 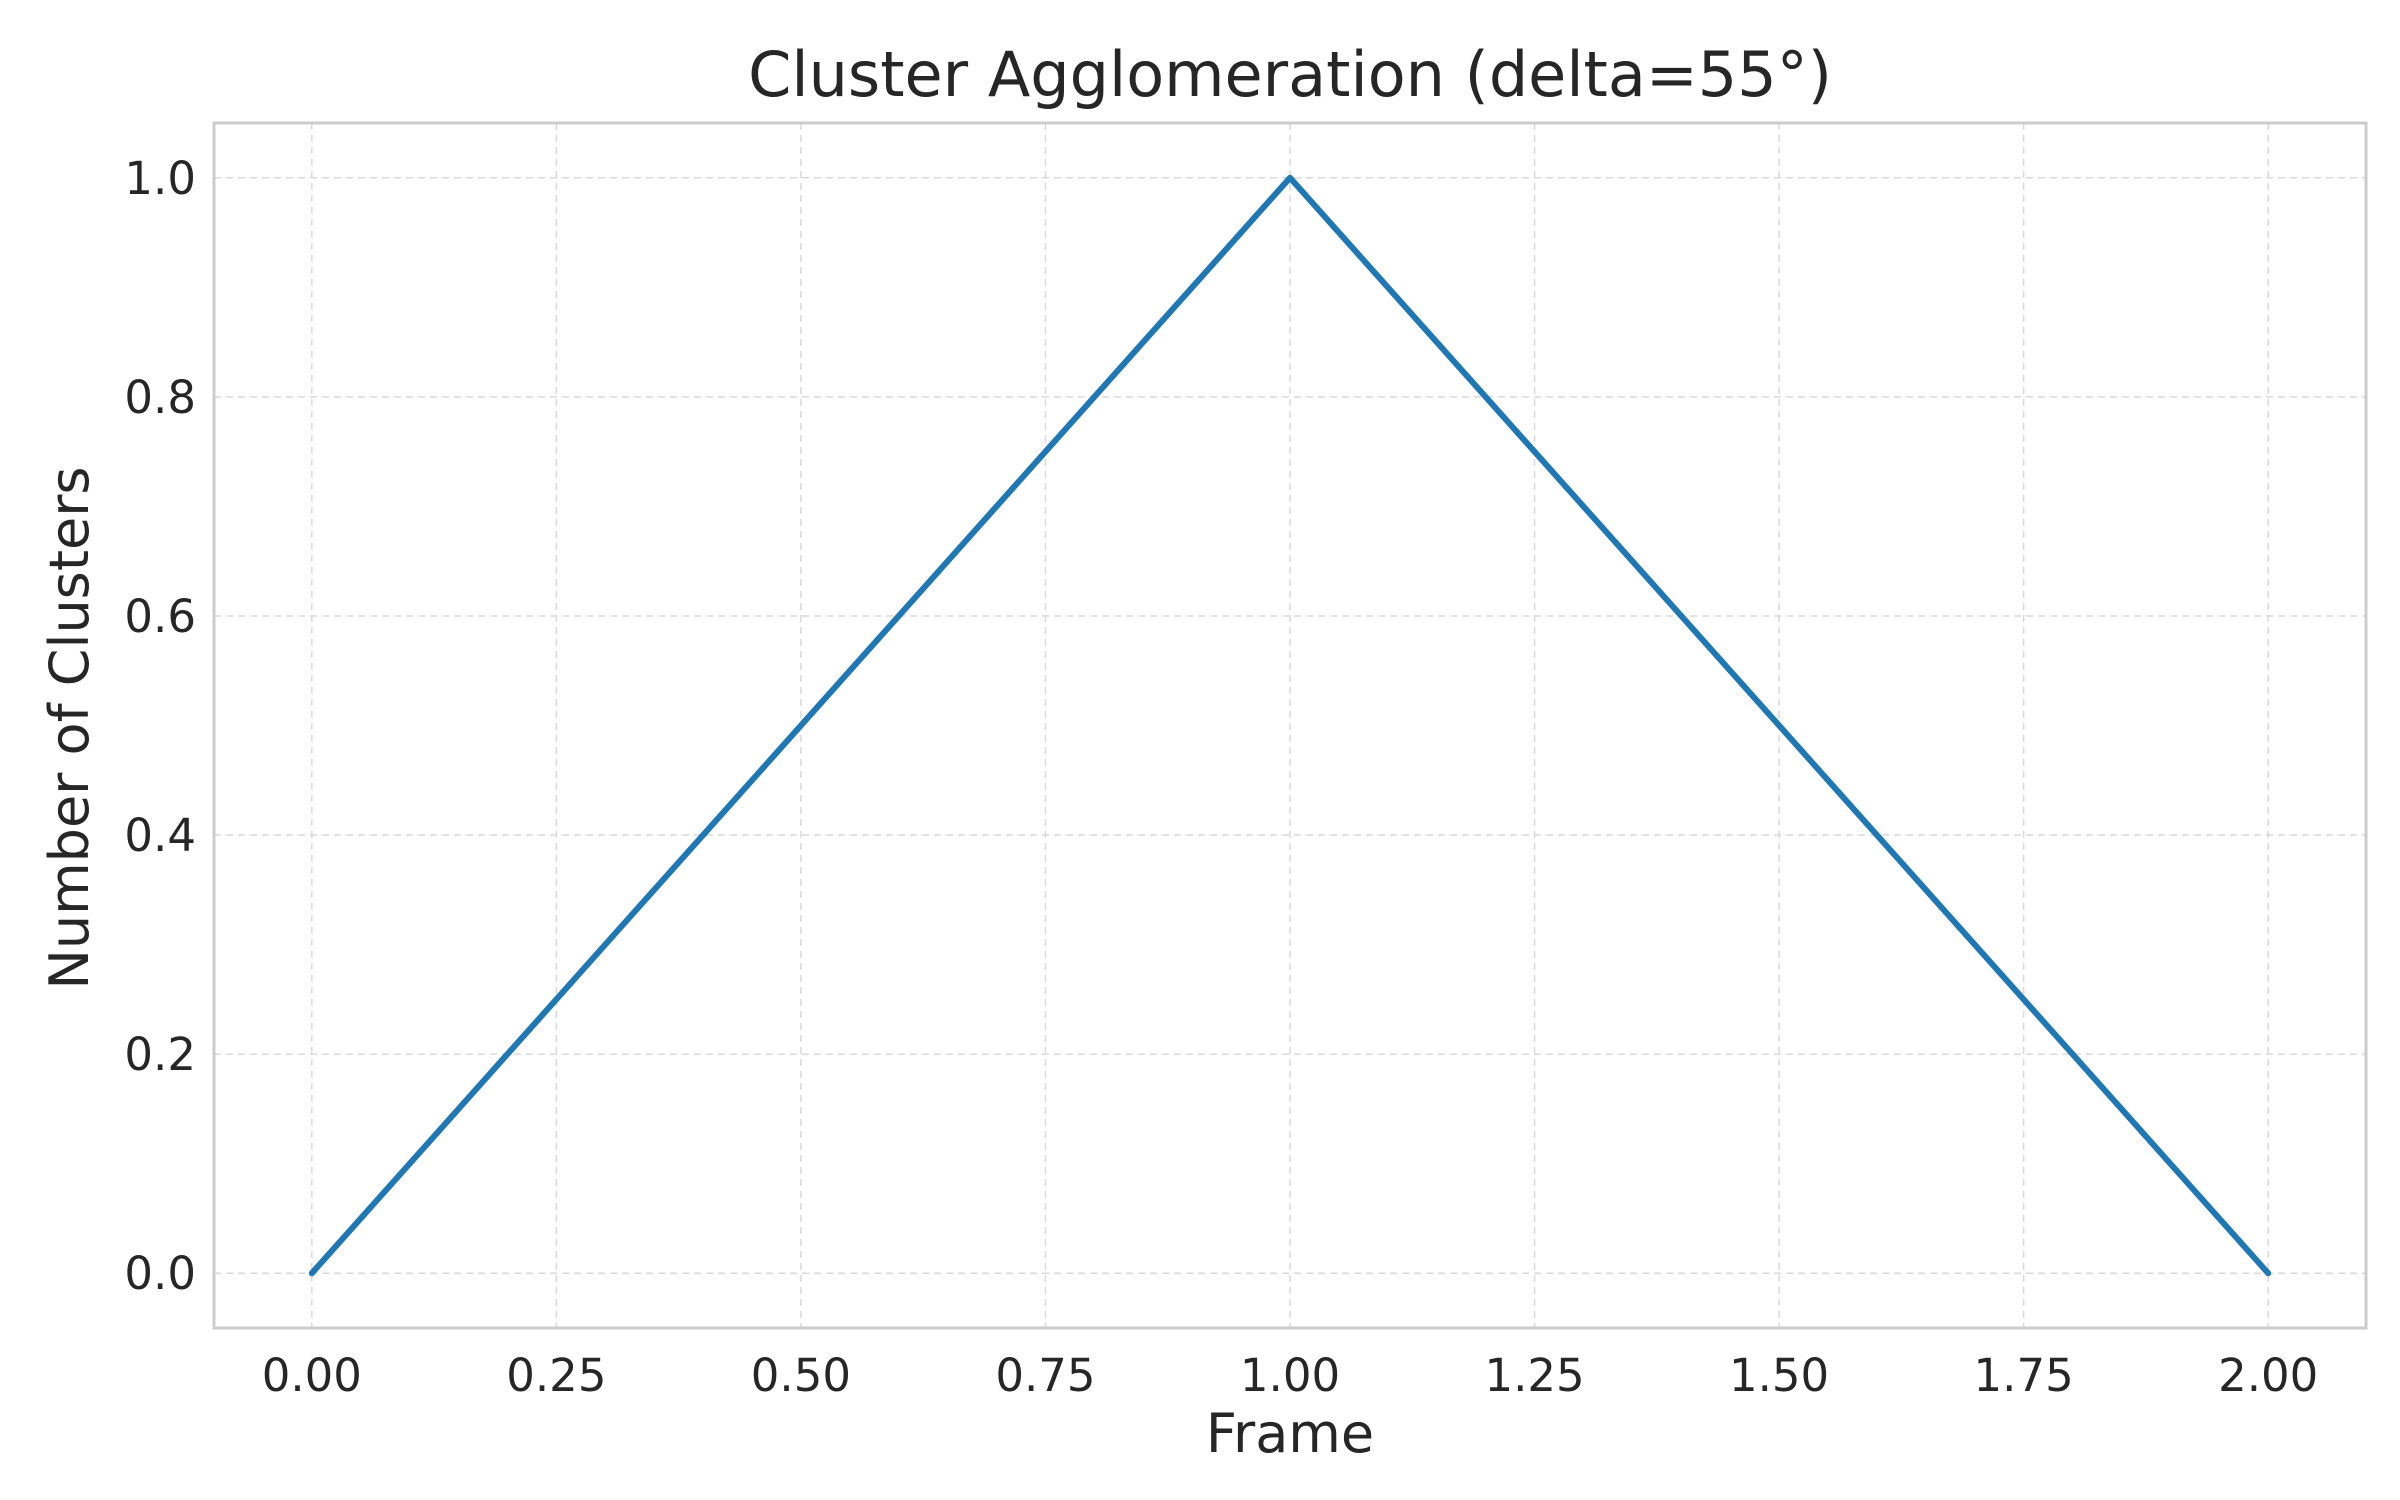 I want to click on x-tick-labels: 0.00 0.25 0.50 0.75 1.00 1.25 1.50 1.75 2.00, so click(x=1290, y=1375).